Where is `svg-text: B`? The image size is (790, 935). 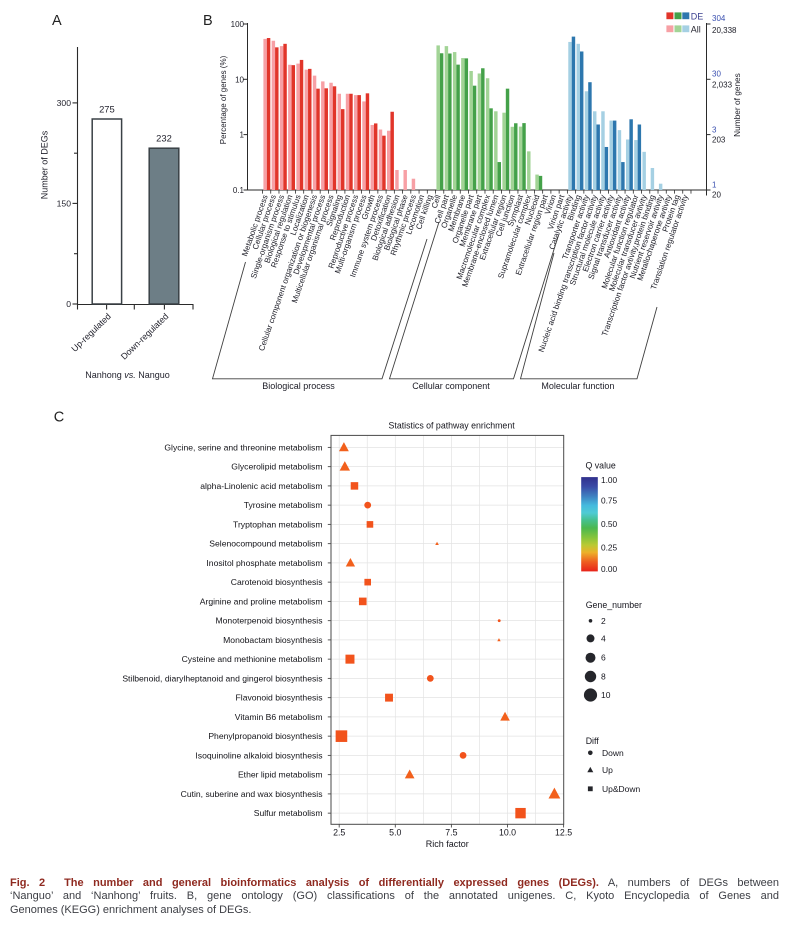 svg-text: B is located at coordinates (208, 21).